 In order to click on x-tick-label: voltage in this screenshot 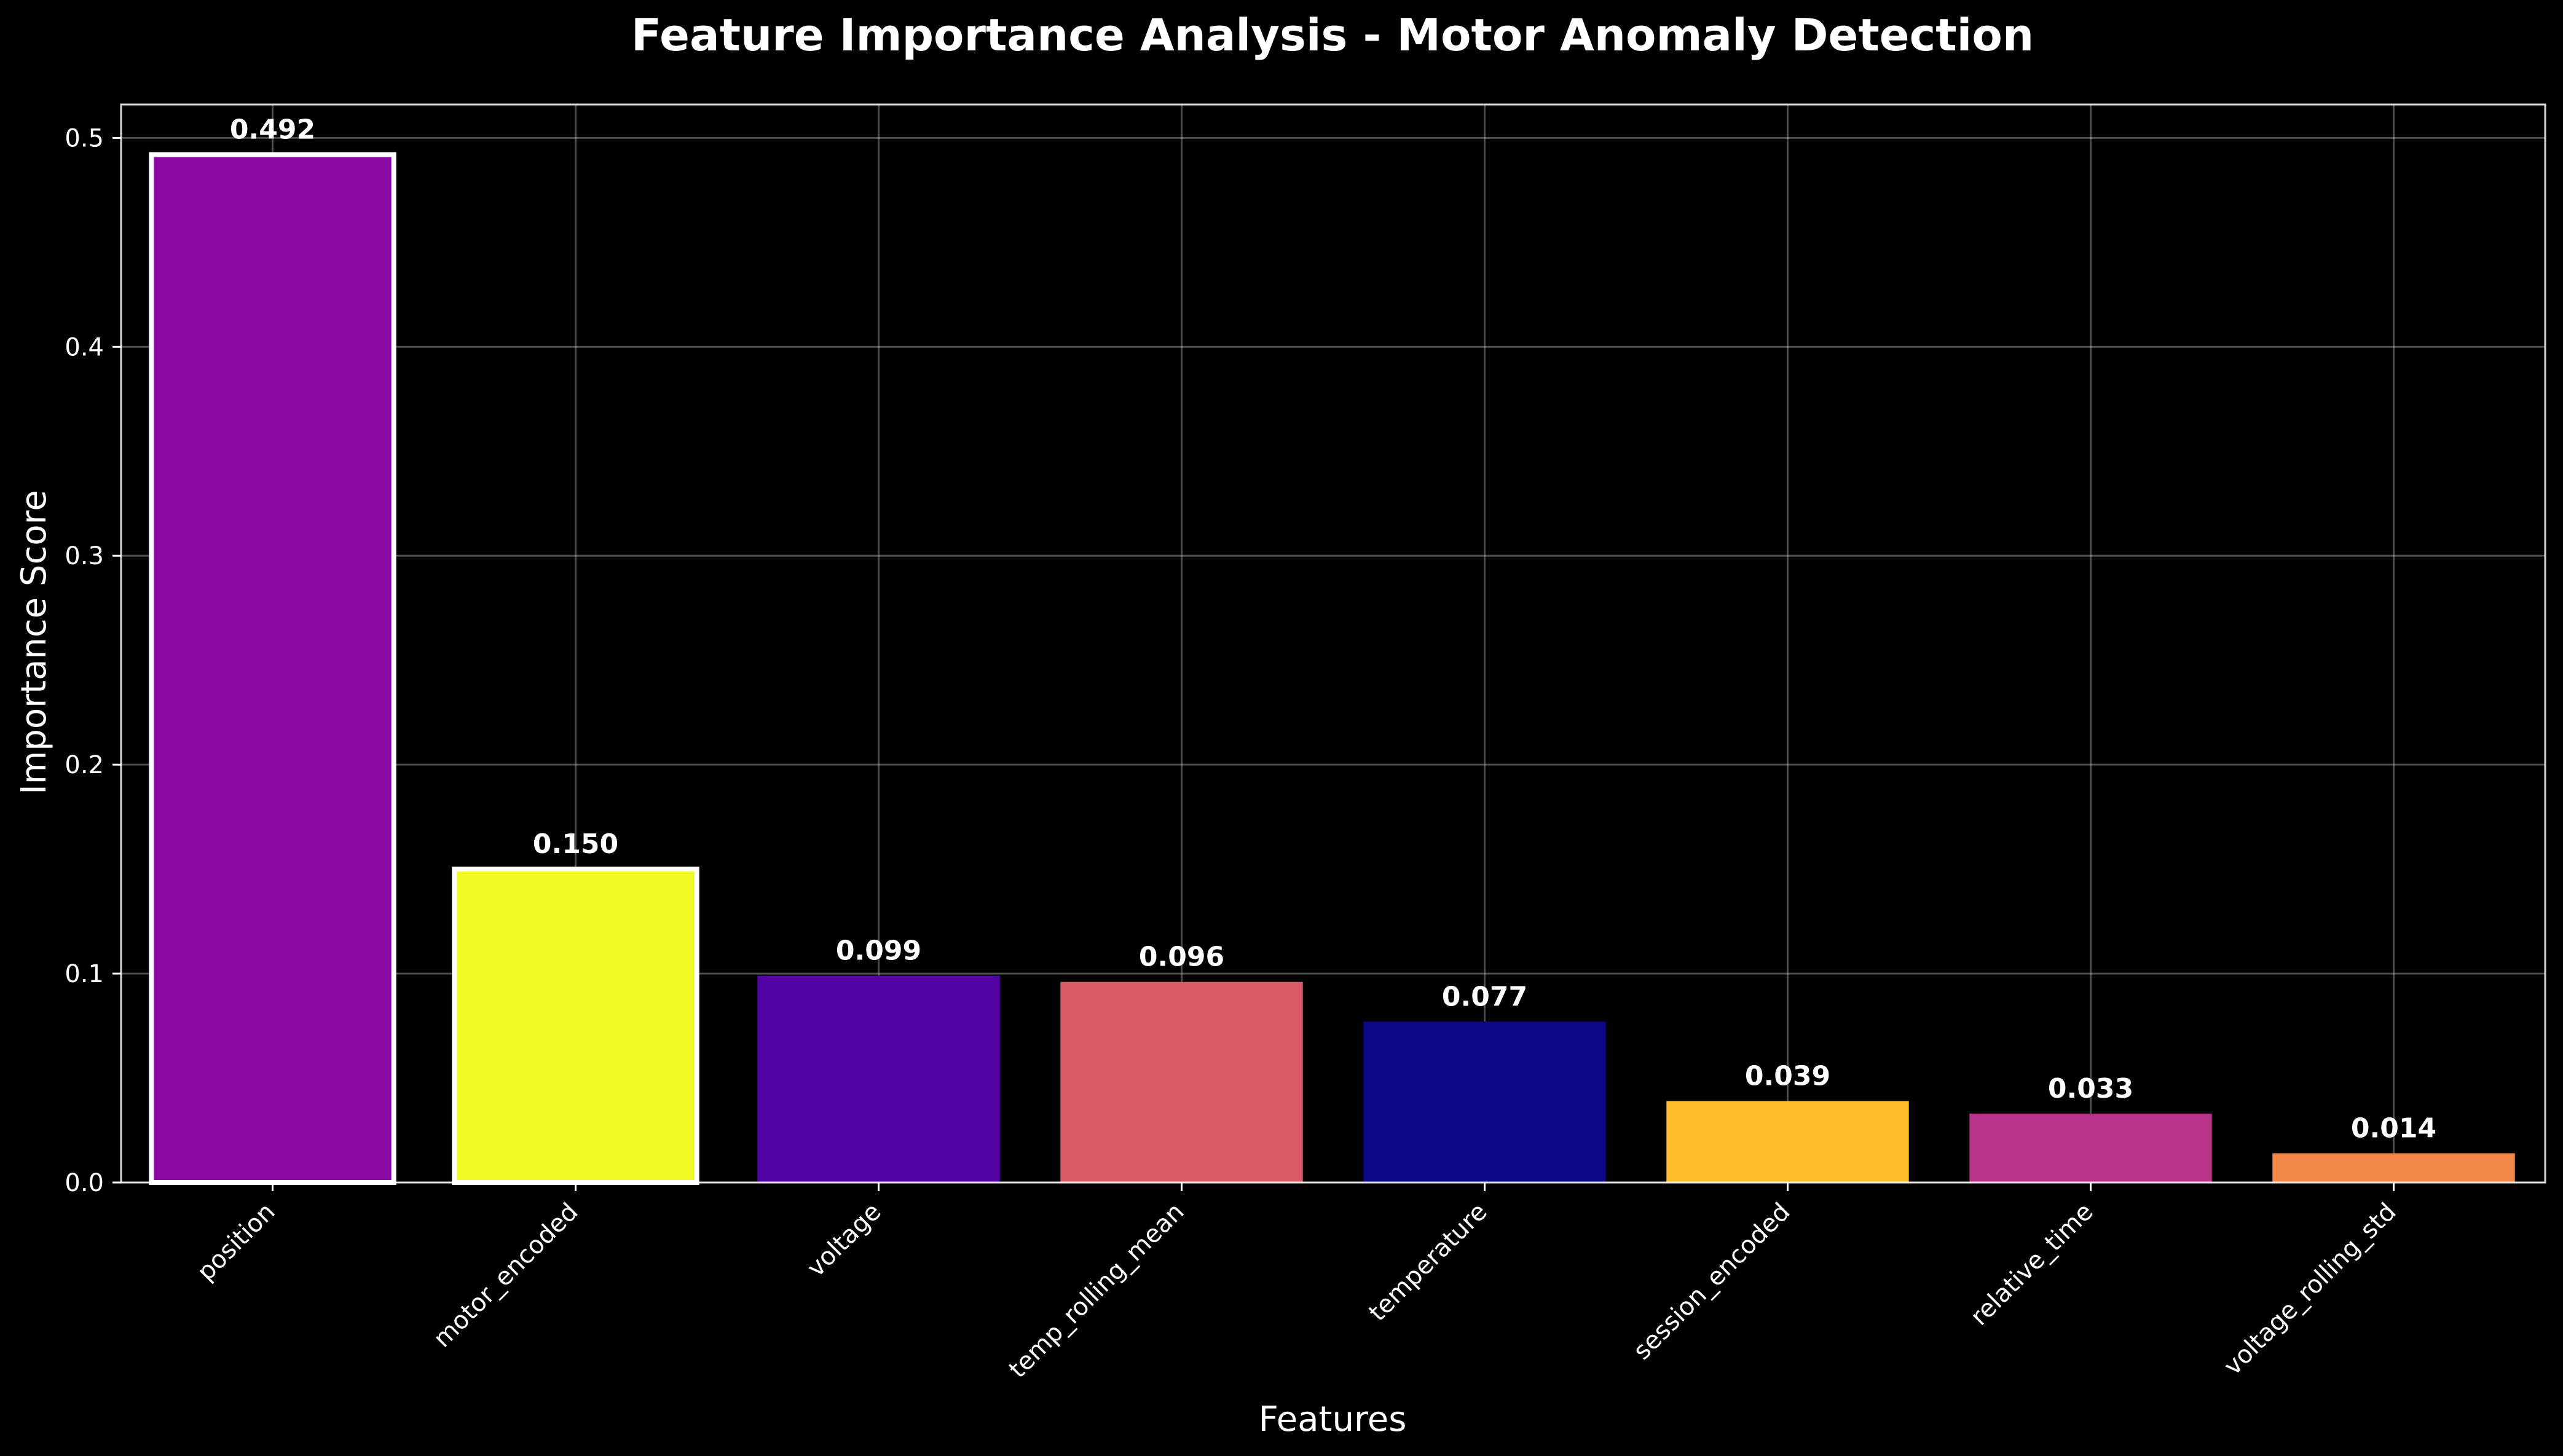, I will do `click(843, 1240)`.